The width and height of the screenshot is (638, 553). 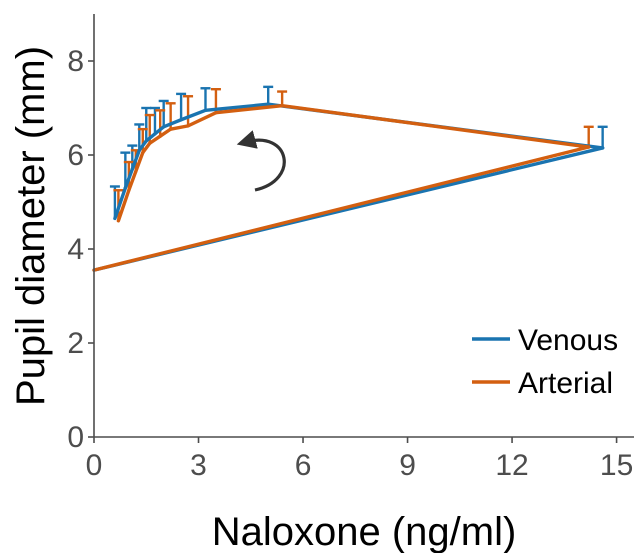 What do you see at coordinates (75, 437) in the screenshot?
I see `y-tick-label: 0` at bounding box center [75, 437].